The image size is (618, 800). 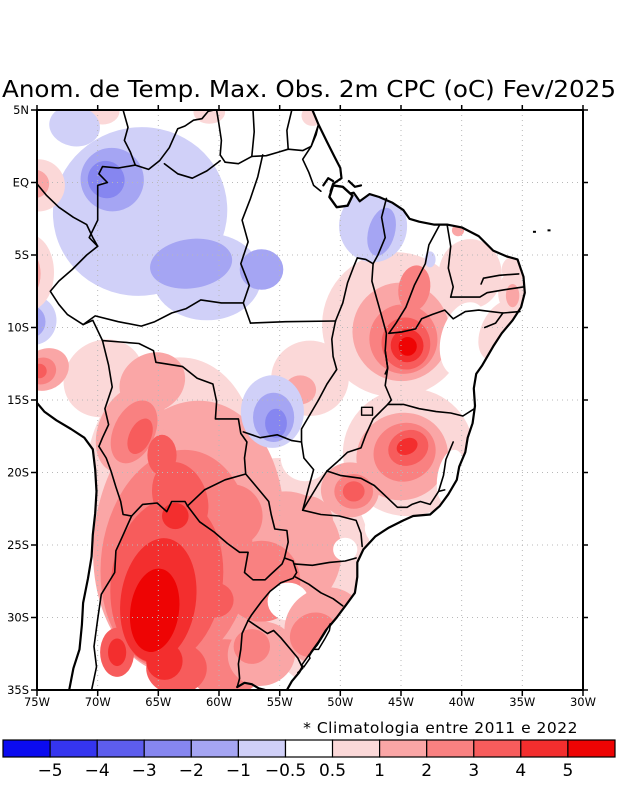 I want to click on lat-tick-label: 20S, so click(x=18, y=473).